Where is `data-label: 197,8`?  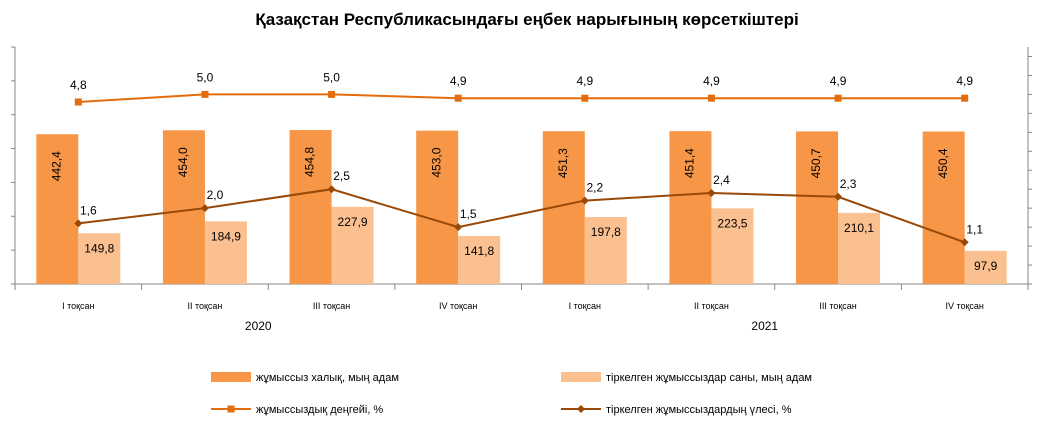
data-label: 197,8 is located at coordinates (606, 232).